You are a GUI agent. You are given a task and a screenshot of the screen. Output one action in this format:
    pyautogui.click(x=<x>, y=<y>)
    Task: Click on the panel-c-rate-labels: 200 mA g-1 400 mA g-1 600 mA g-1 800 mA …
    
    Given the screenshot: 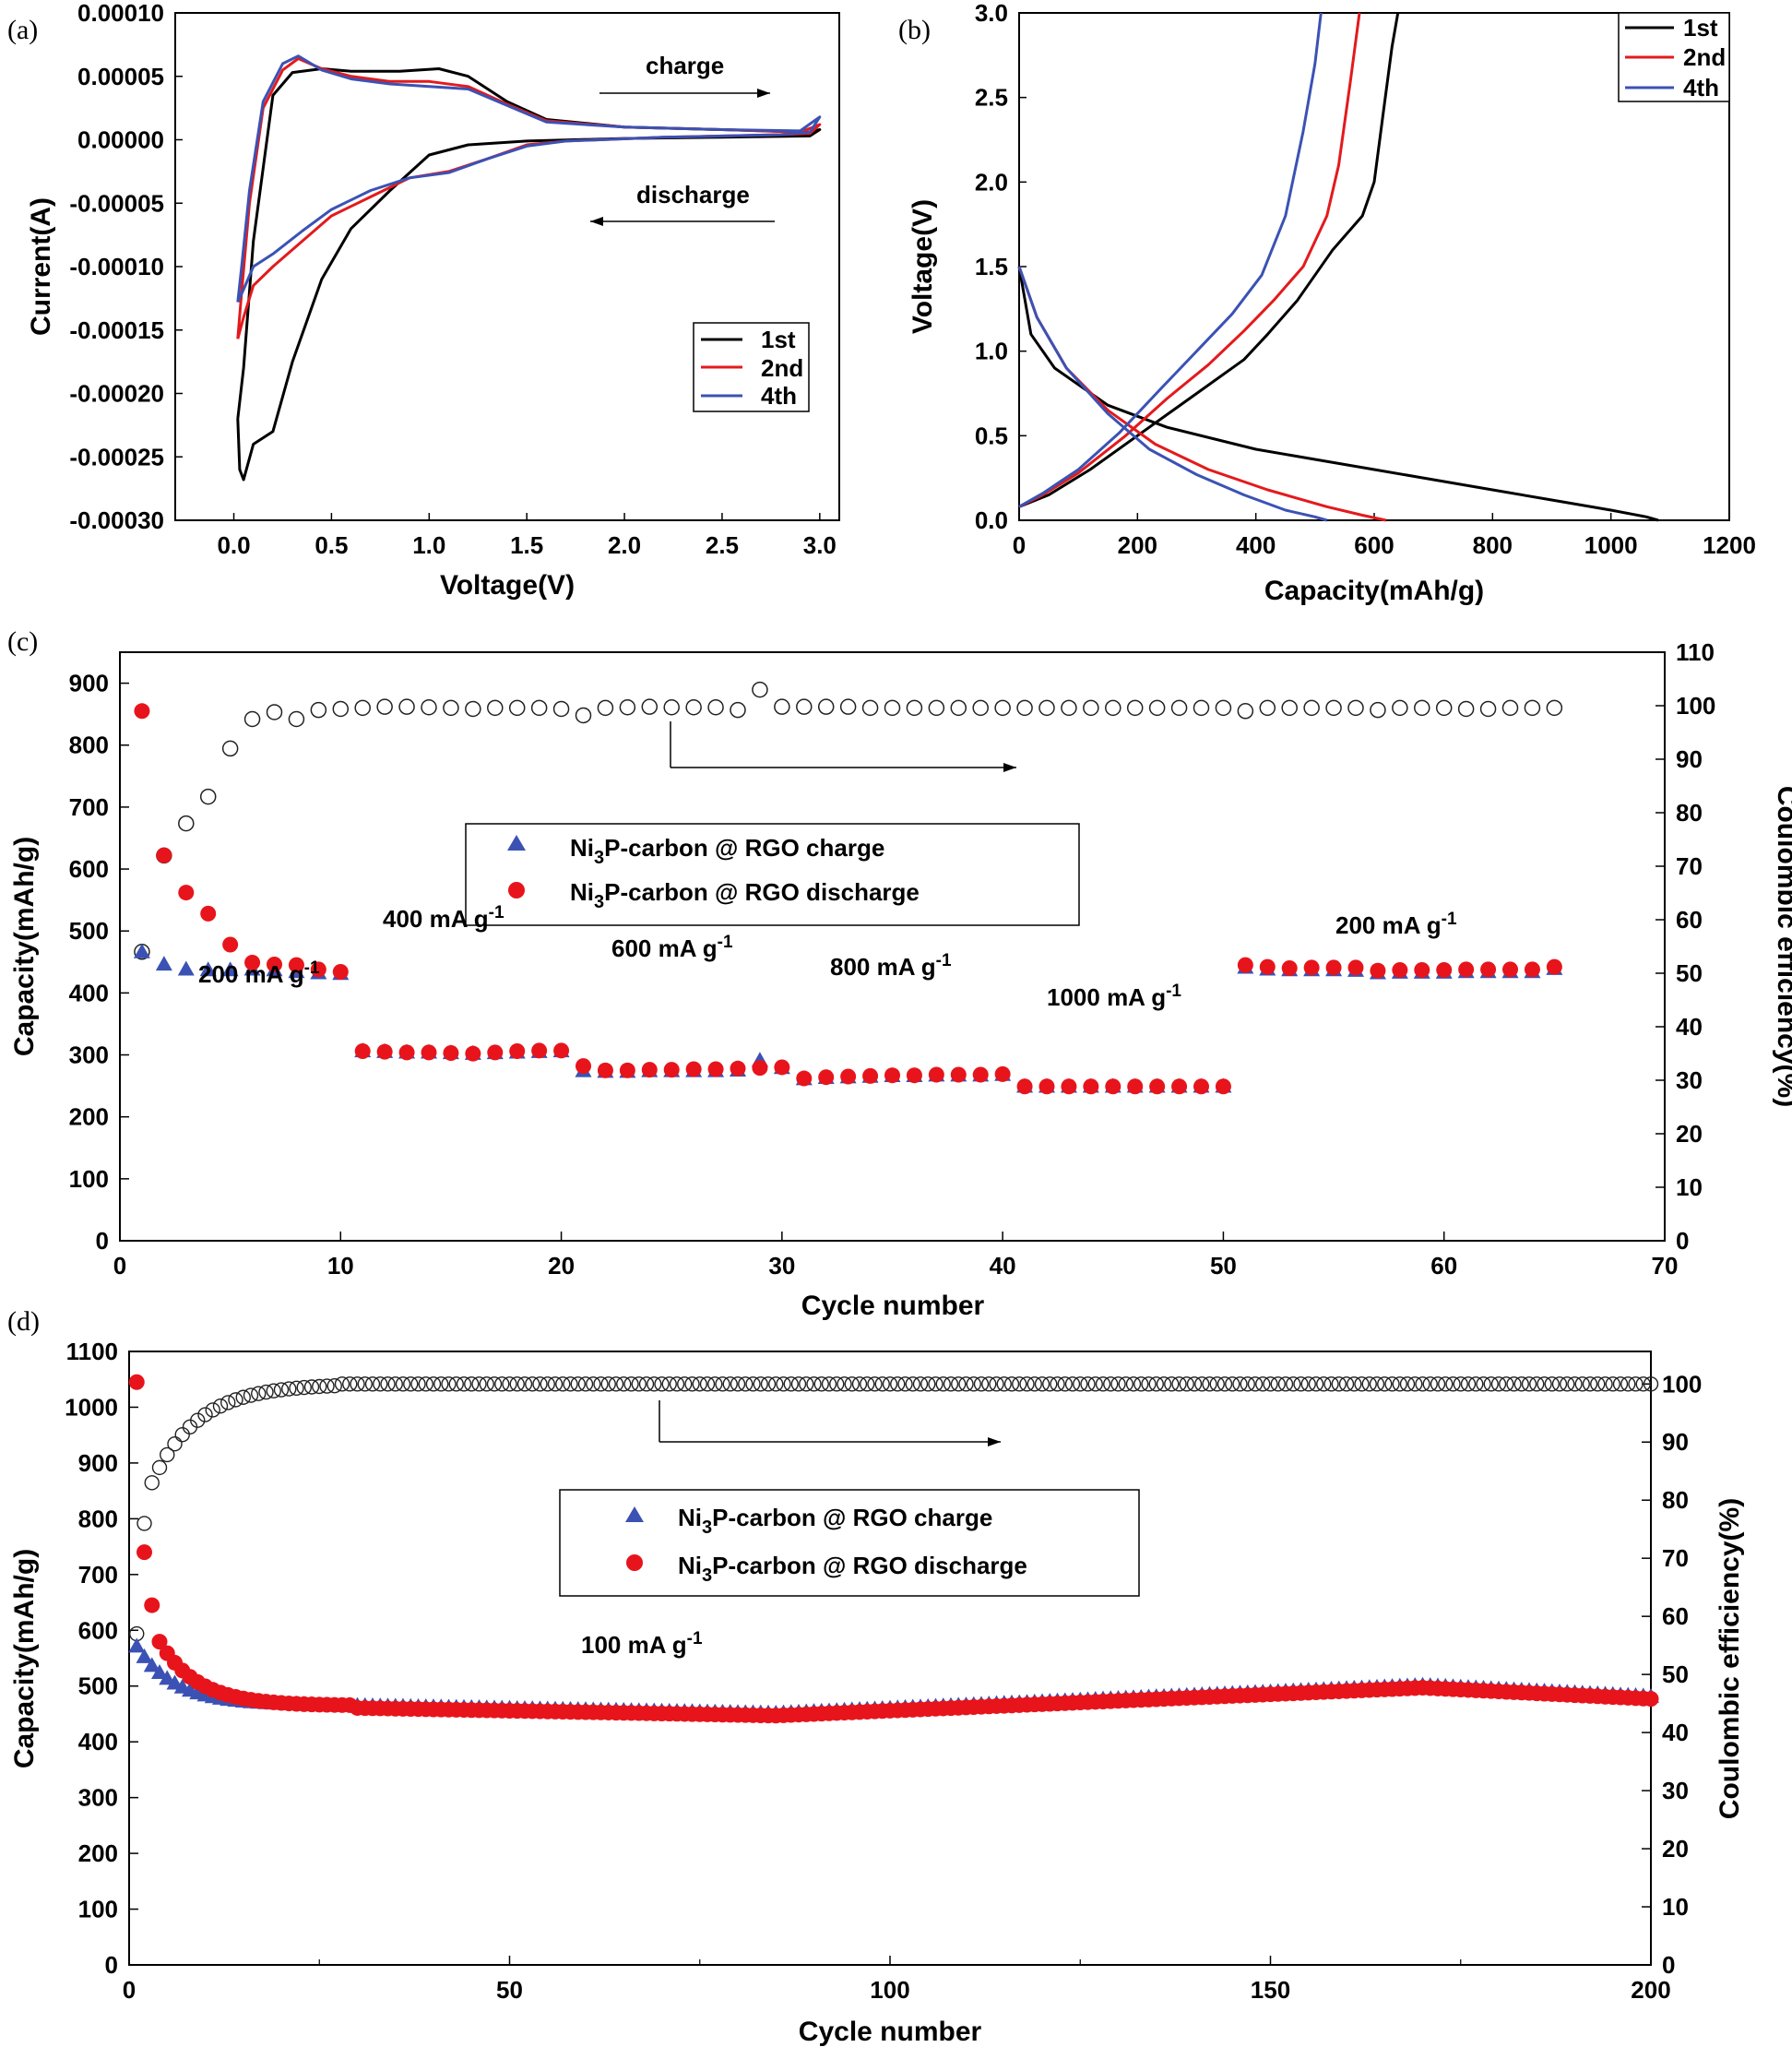 What is the action you would take?
    pyautogui.click(x=827, y=957)
    